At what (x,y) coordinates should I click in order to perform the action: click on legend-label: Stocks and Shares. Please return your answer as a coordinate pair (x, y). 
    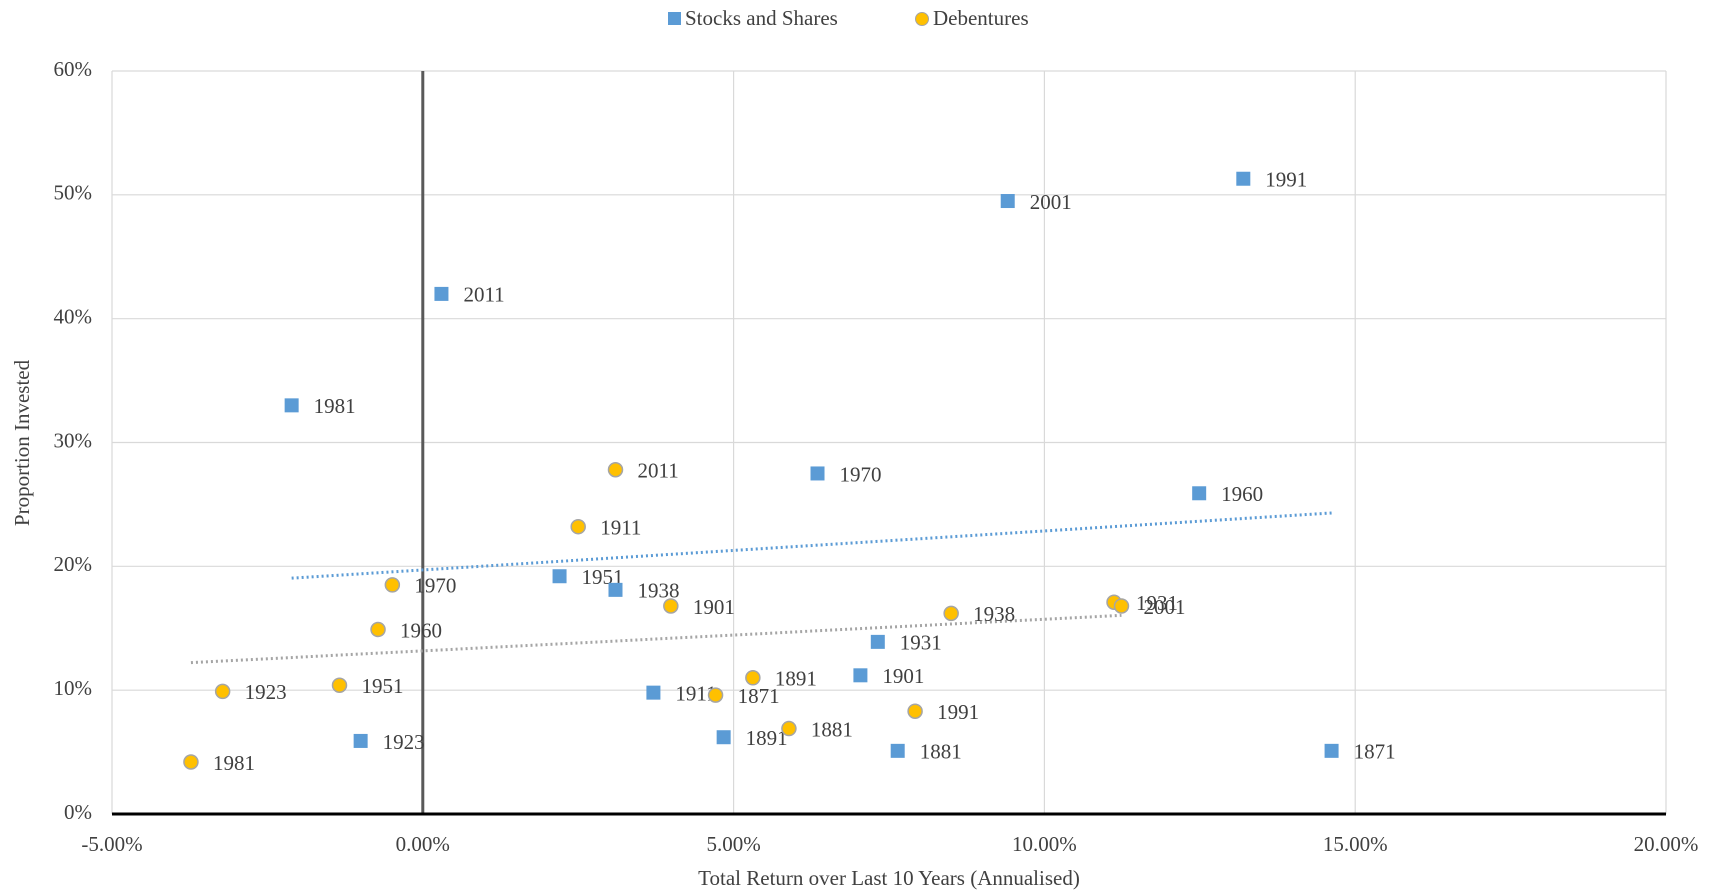
    Looking at the image, I should click on (761, 18).